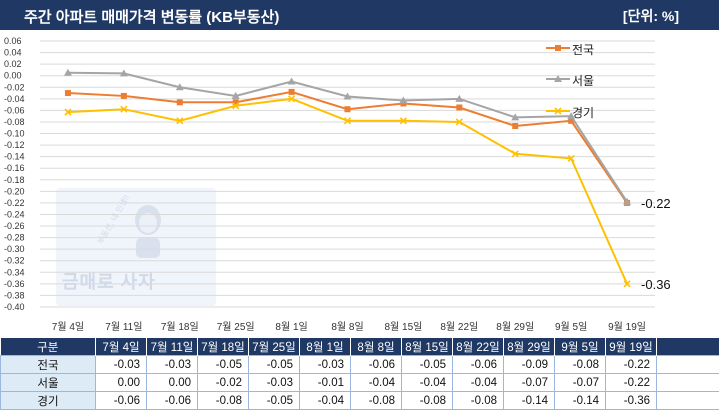 This screenshot has width=719, height=414. What do you see at coordinates (14, 226) in the screenshot?
I see `y-tick-label: -0.26` at bounding box center [14, 226].